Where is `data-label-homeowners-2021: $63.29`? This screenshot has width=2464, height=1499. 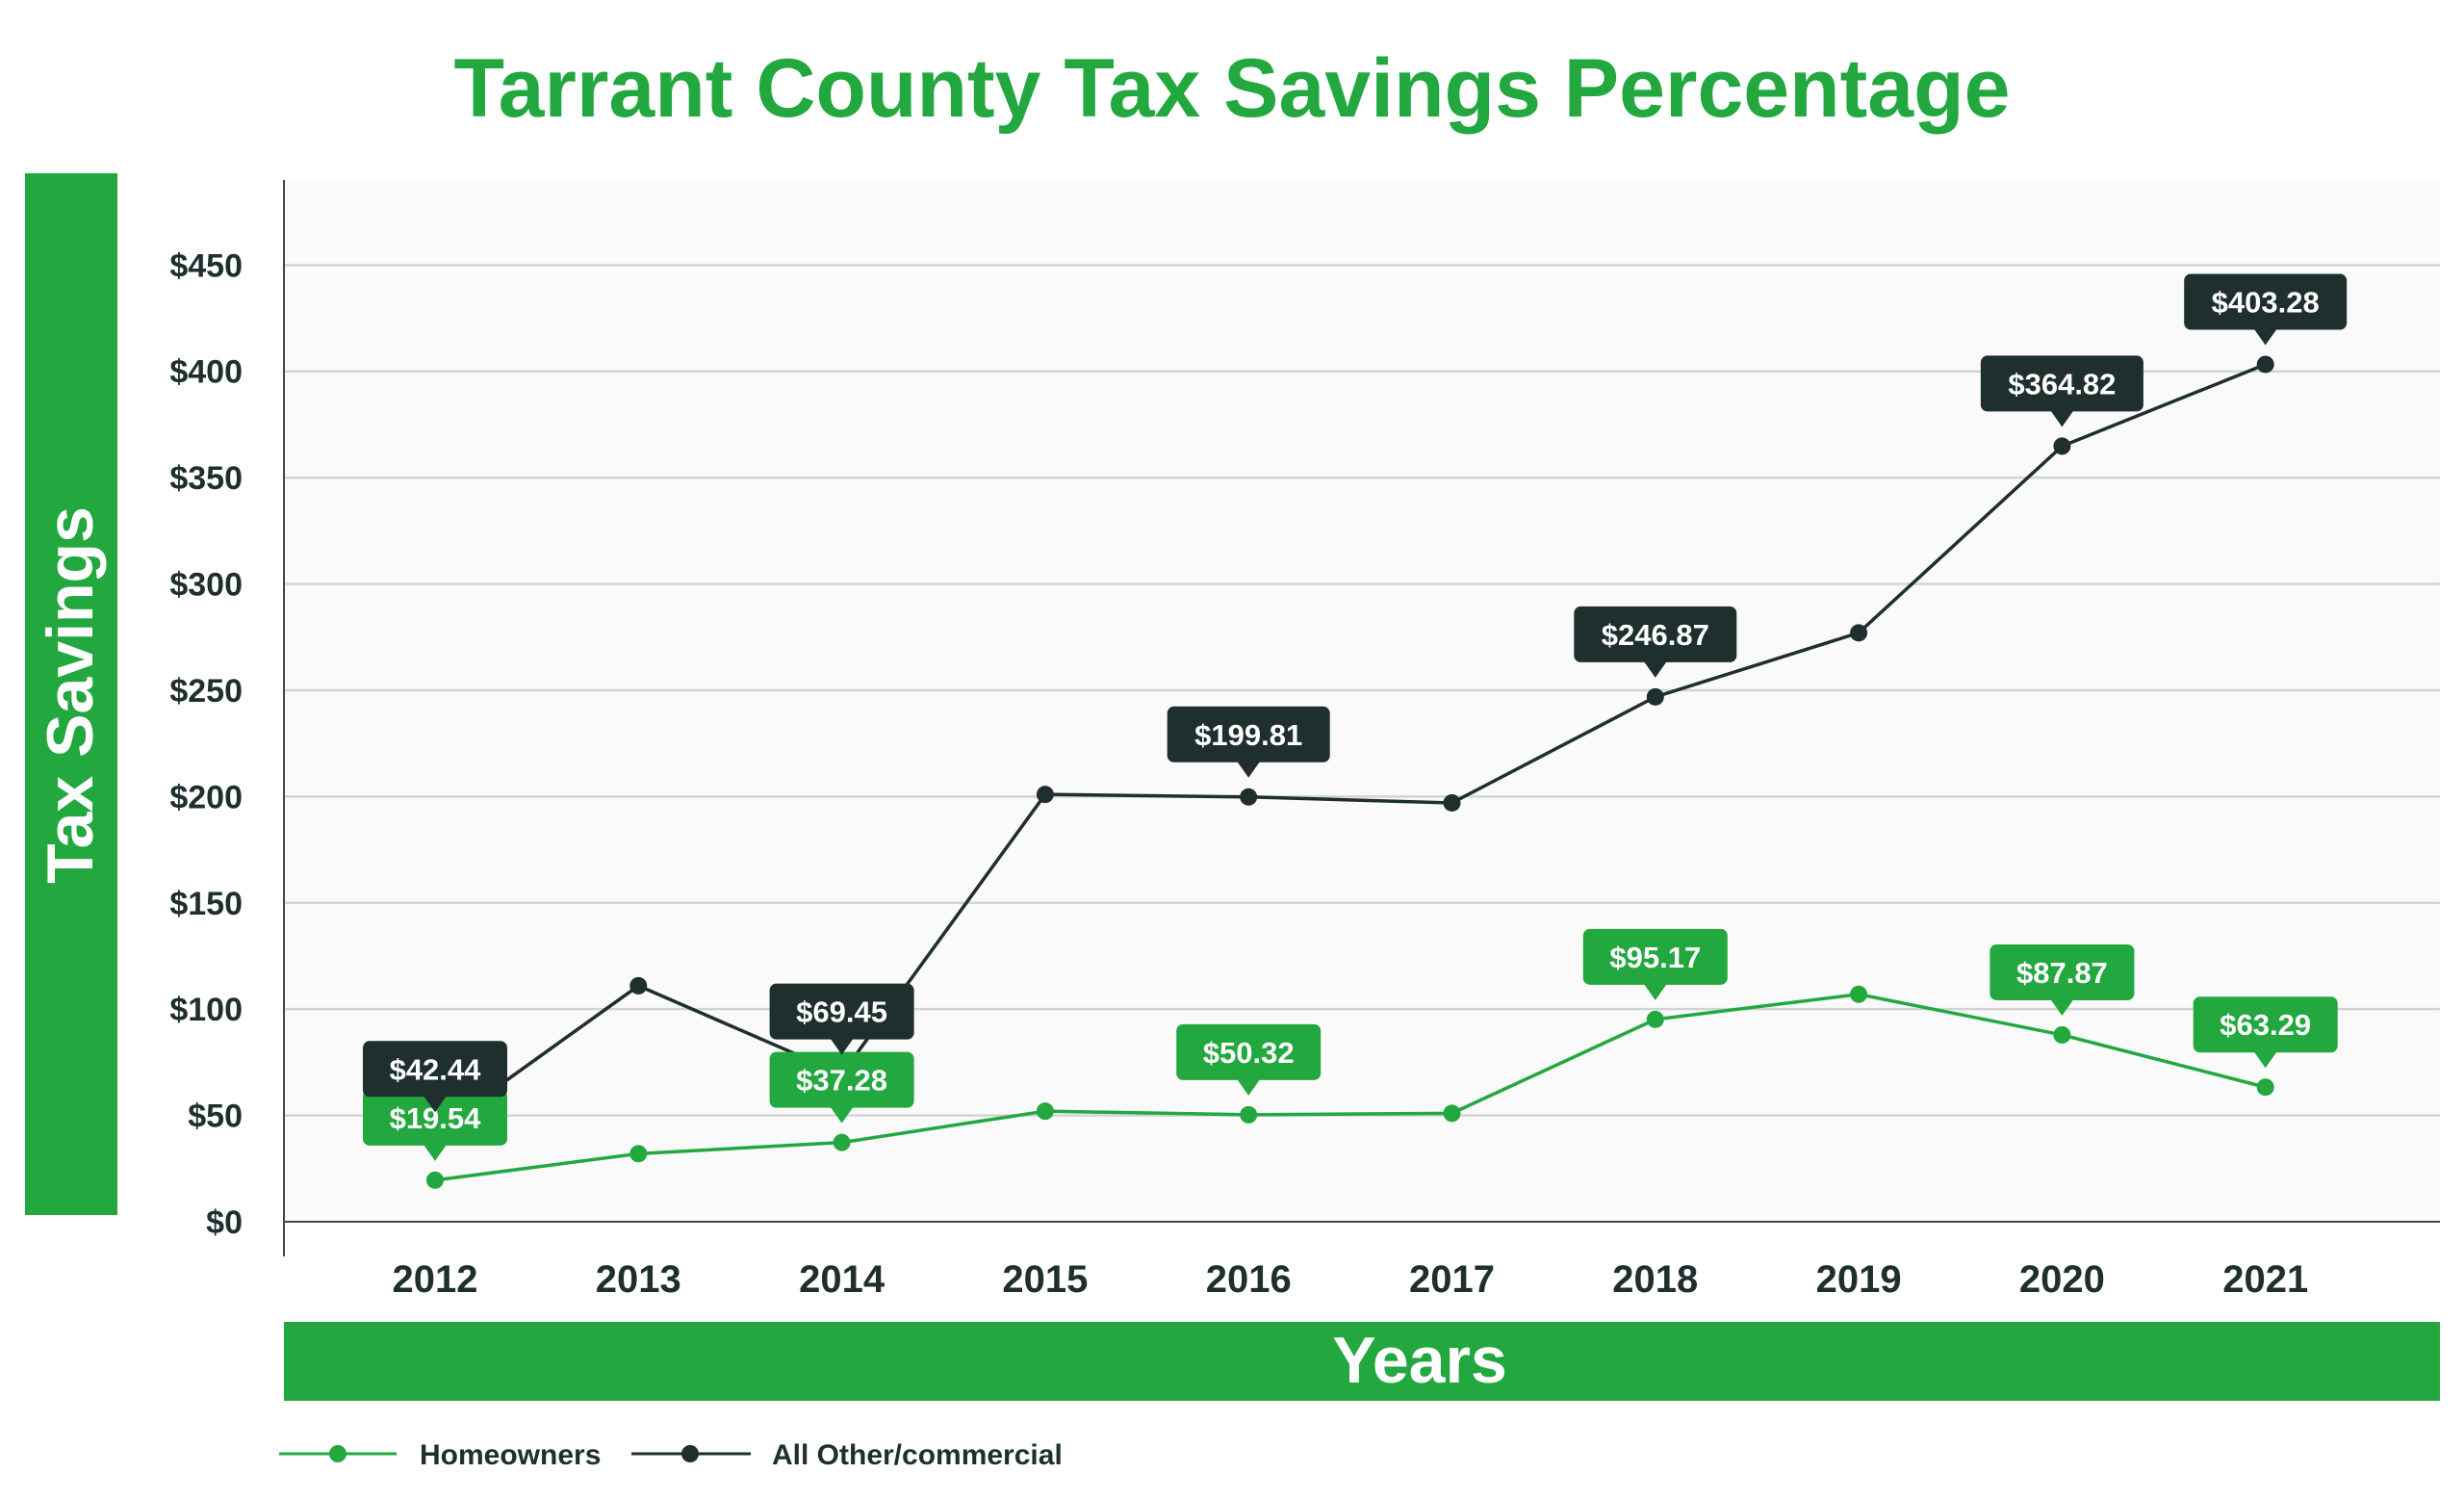
data-label-homeowners-2021: $63.29 is located at coordinates (2265, 1032).